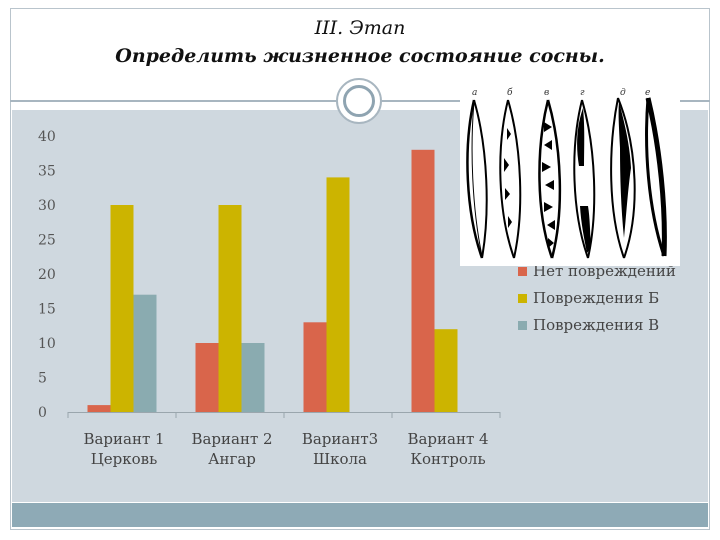 The height and width of the screenshot is (540, 720). What do you see at coordinates (145, 353) in the screenshot?
I see `bar-series3-cat1` at bounding box center [145, 353].